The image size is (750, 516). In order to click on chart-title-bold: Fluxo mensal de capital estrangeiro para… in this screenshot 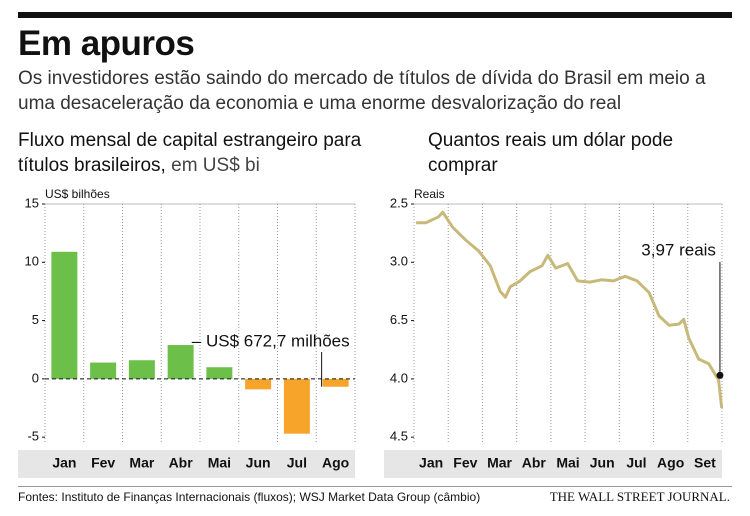, I will do `click(190, 153)`.